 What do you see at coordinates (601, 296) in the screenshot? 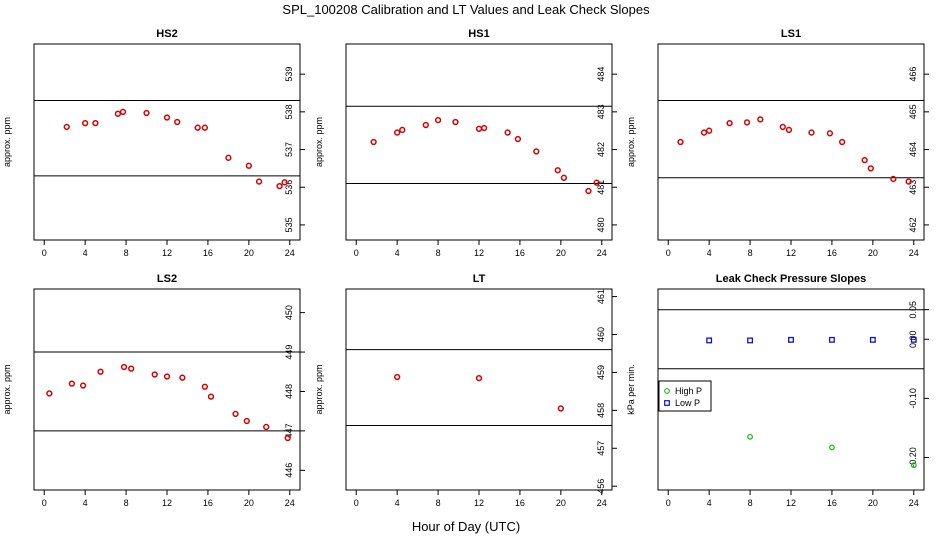
I see `y-tick-label: 461` at bounding box center [601, 296].